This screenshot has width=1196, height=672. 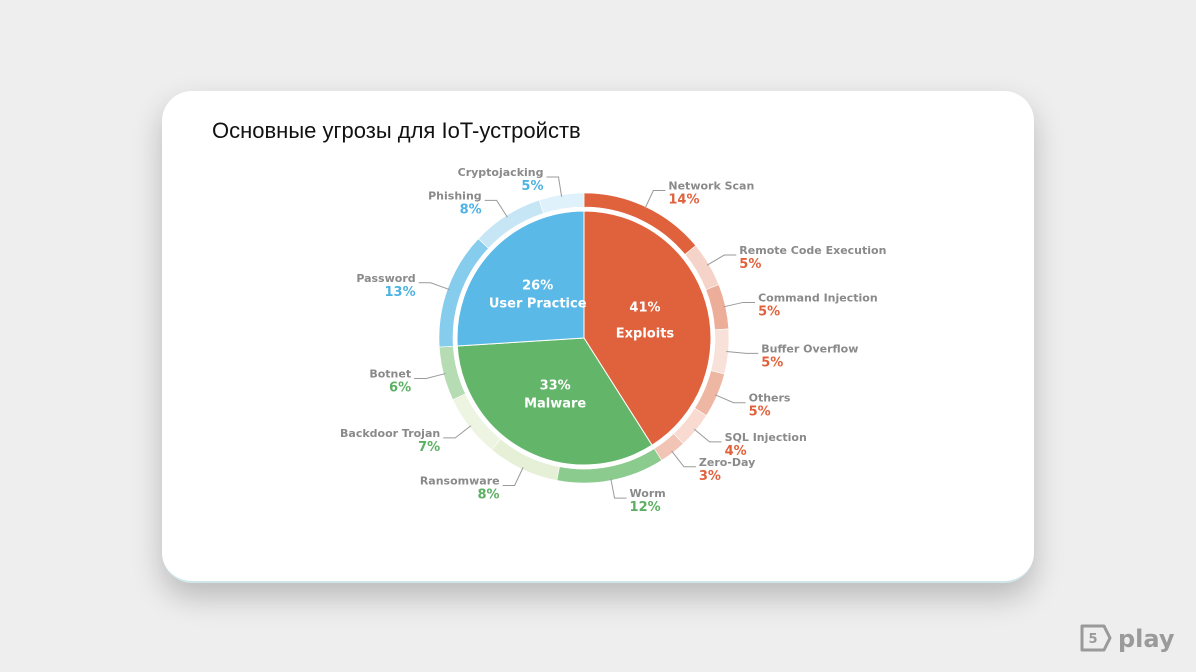 I want to click on leader-buffer-overflow, so click(x=742, y=352).